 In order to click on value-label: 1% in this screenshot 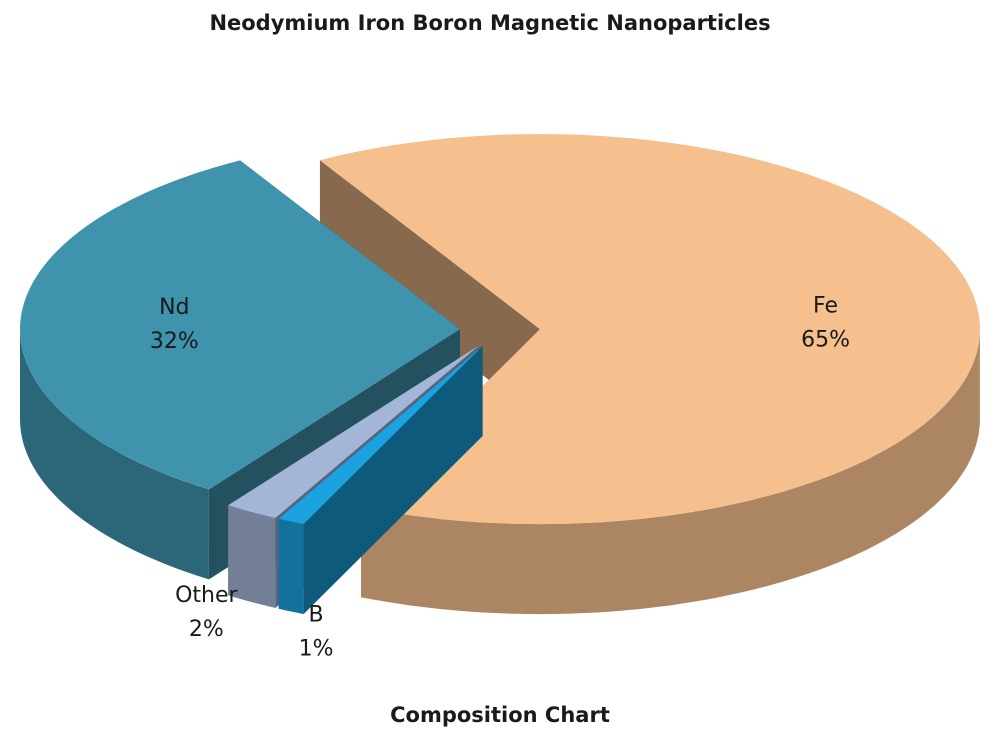, I will do `click(316, 649)`.